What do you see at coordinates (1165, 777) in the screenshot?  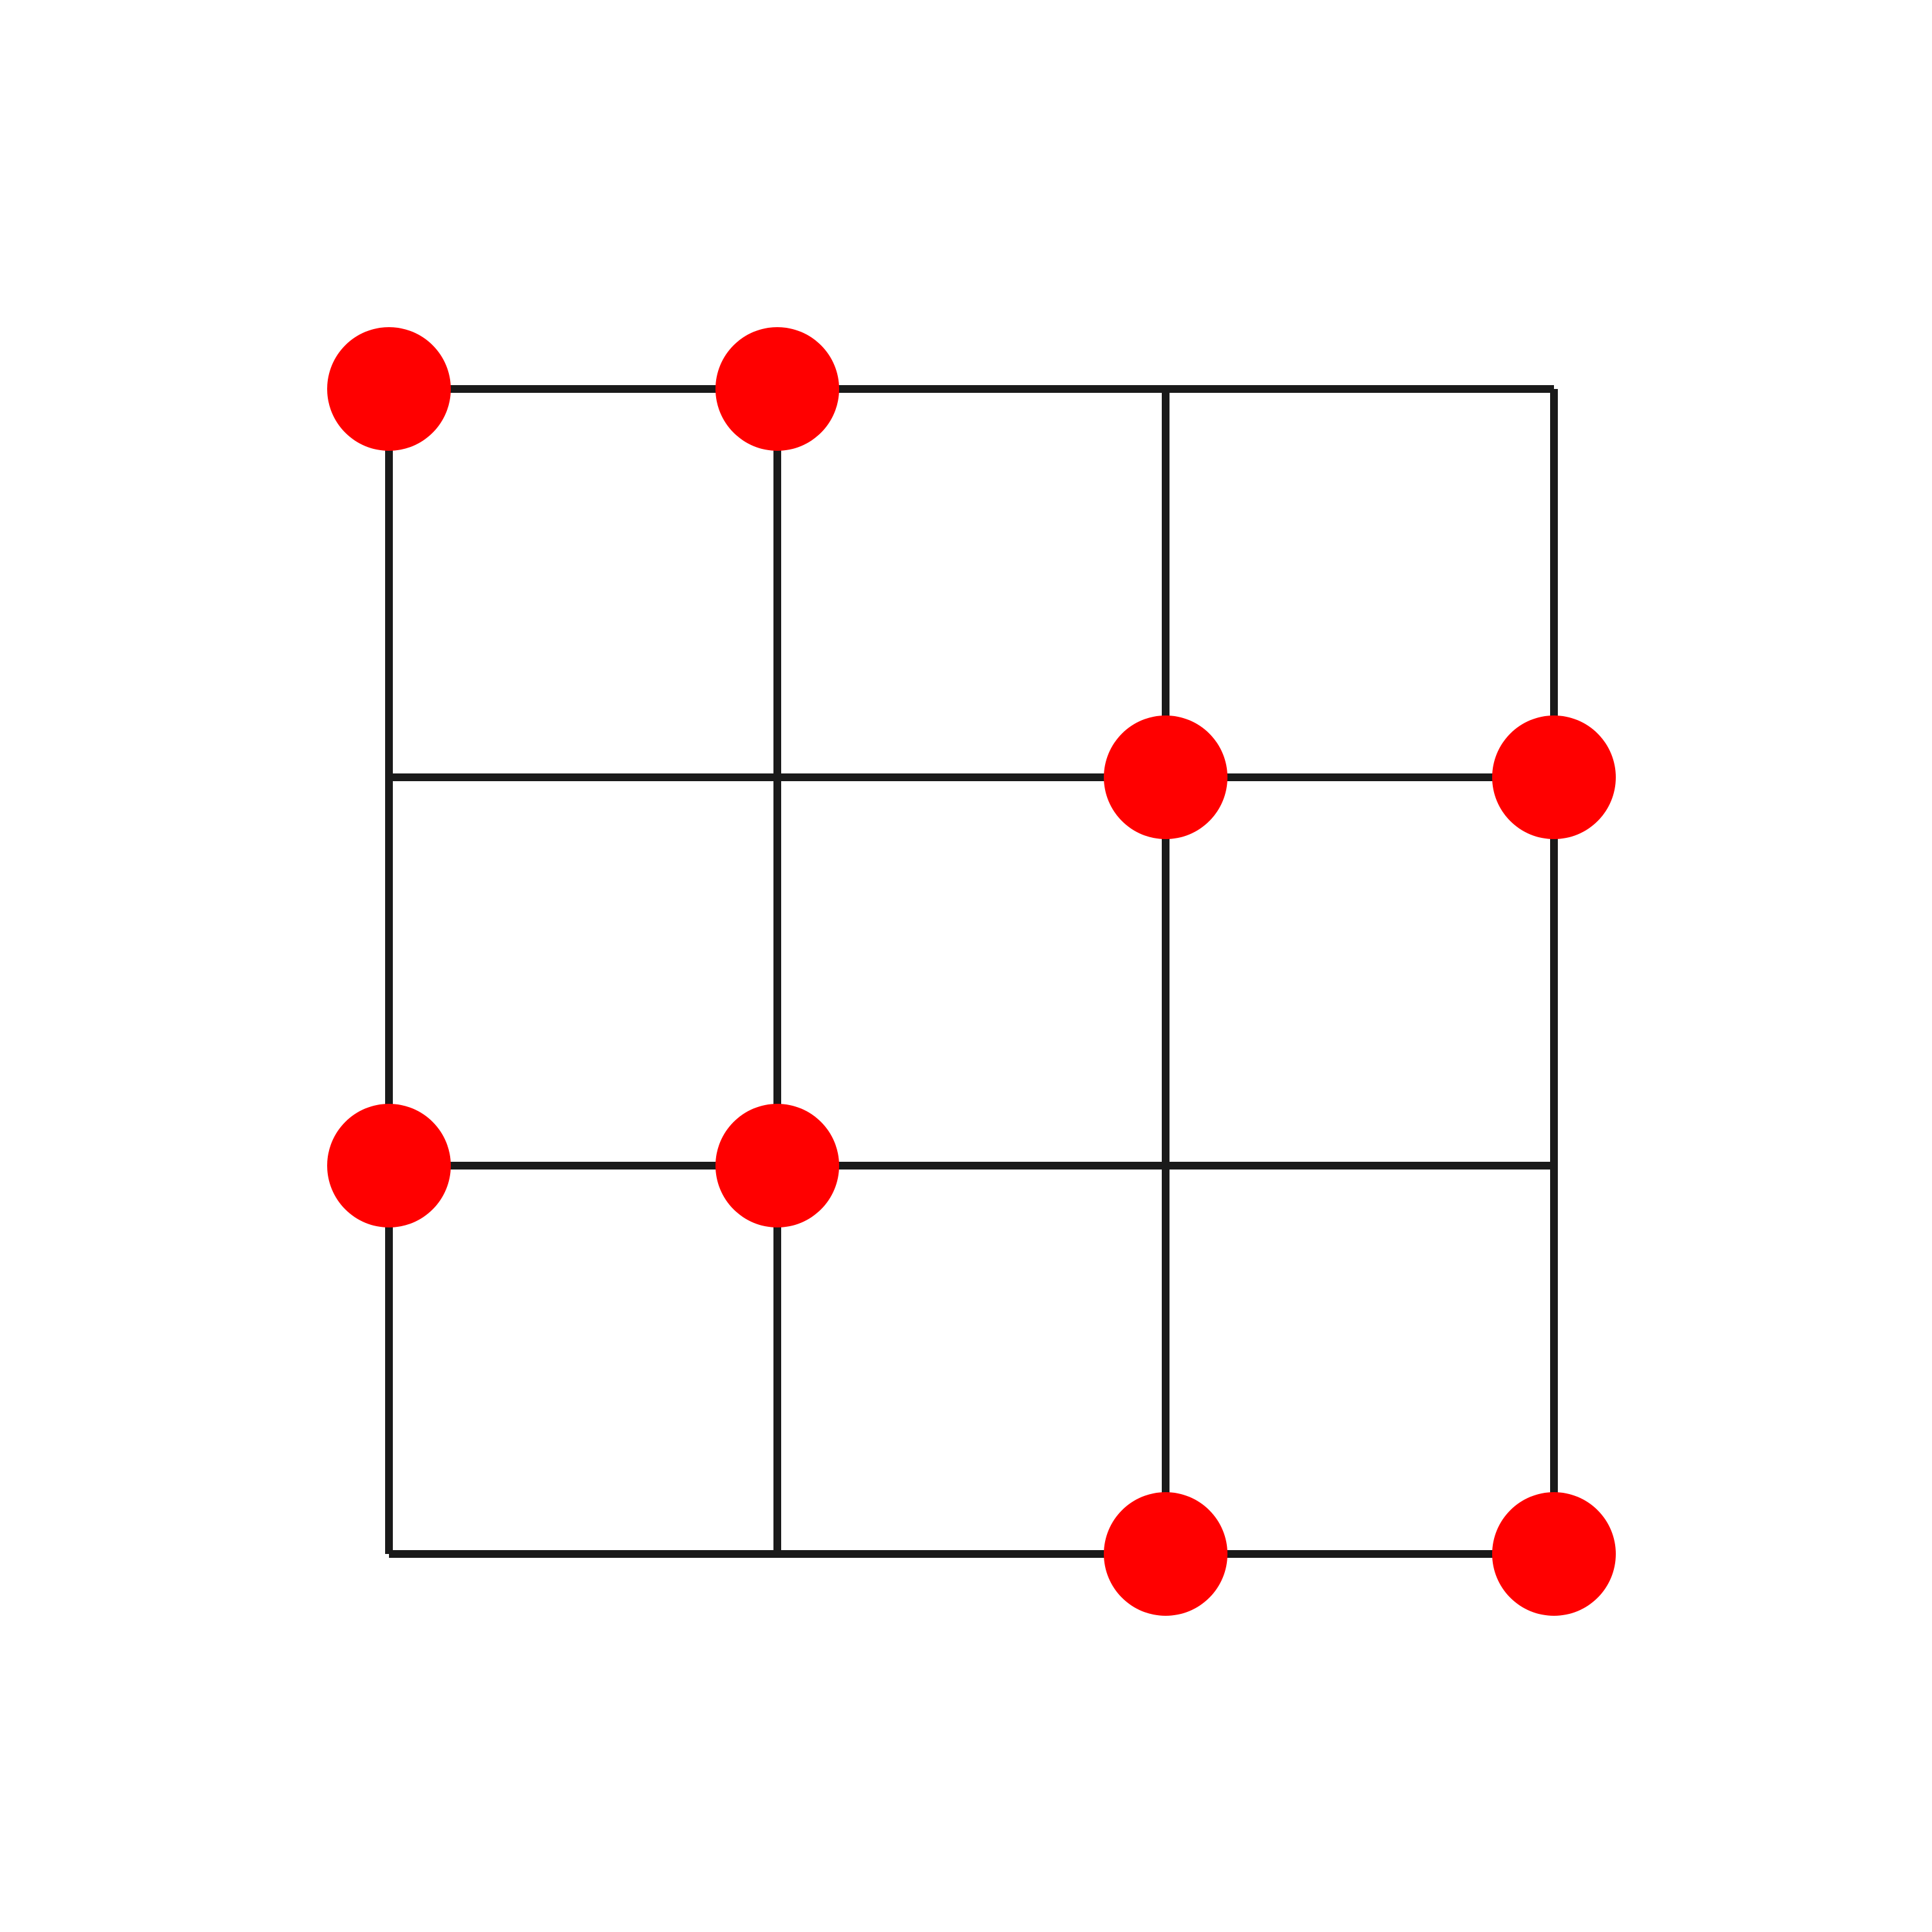 I see `node-marker-r1-c2` at bounding box center [1165, 777].